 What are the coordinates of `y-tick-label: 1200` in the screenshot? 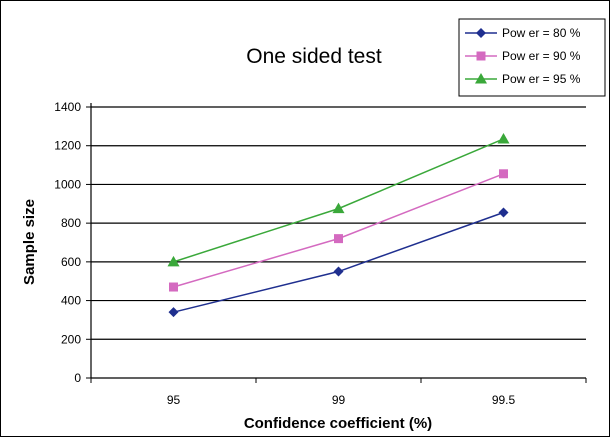 It's located at (67, 146).